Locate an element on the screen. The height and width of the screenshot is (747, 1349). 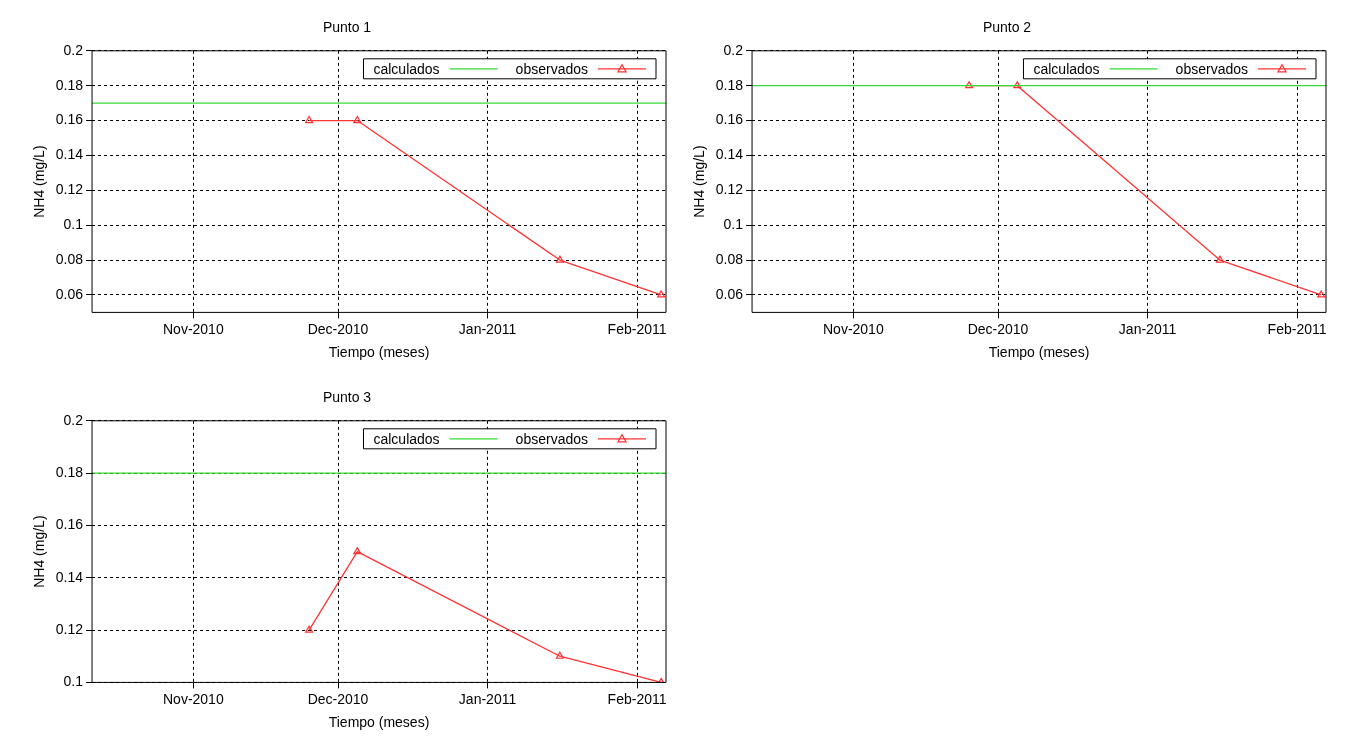
chart-title: Punto 1 is located at coordinates (347, 27).